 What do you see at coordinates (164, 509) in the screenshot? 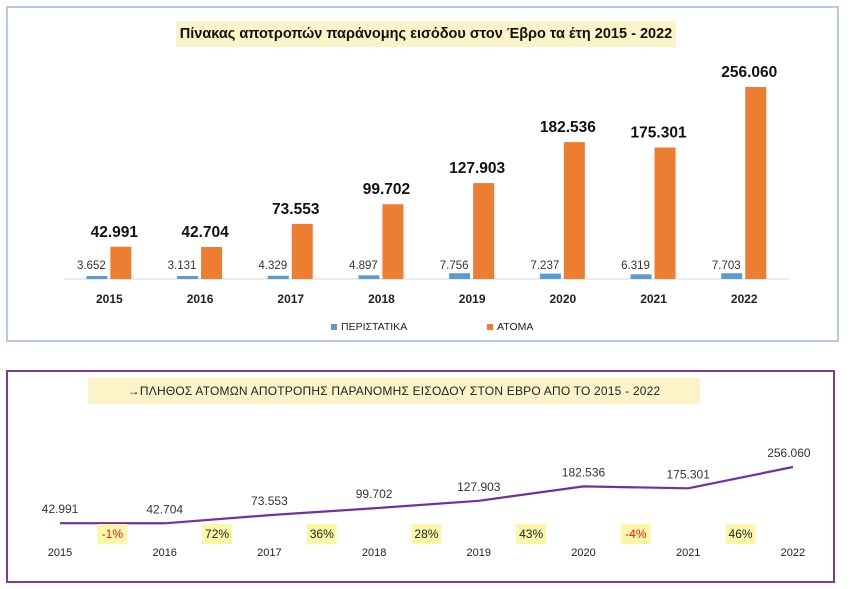
I see `line-data-label: 42.704` at bounding box center [164, 509].